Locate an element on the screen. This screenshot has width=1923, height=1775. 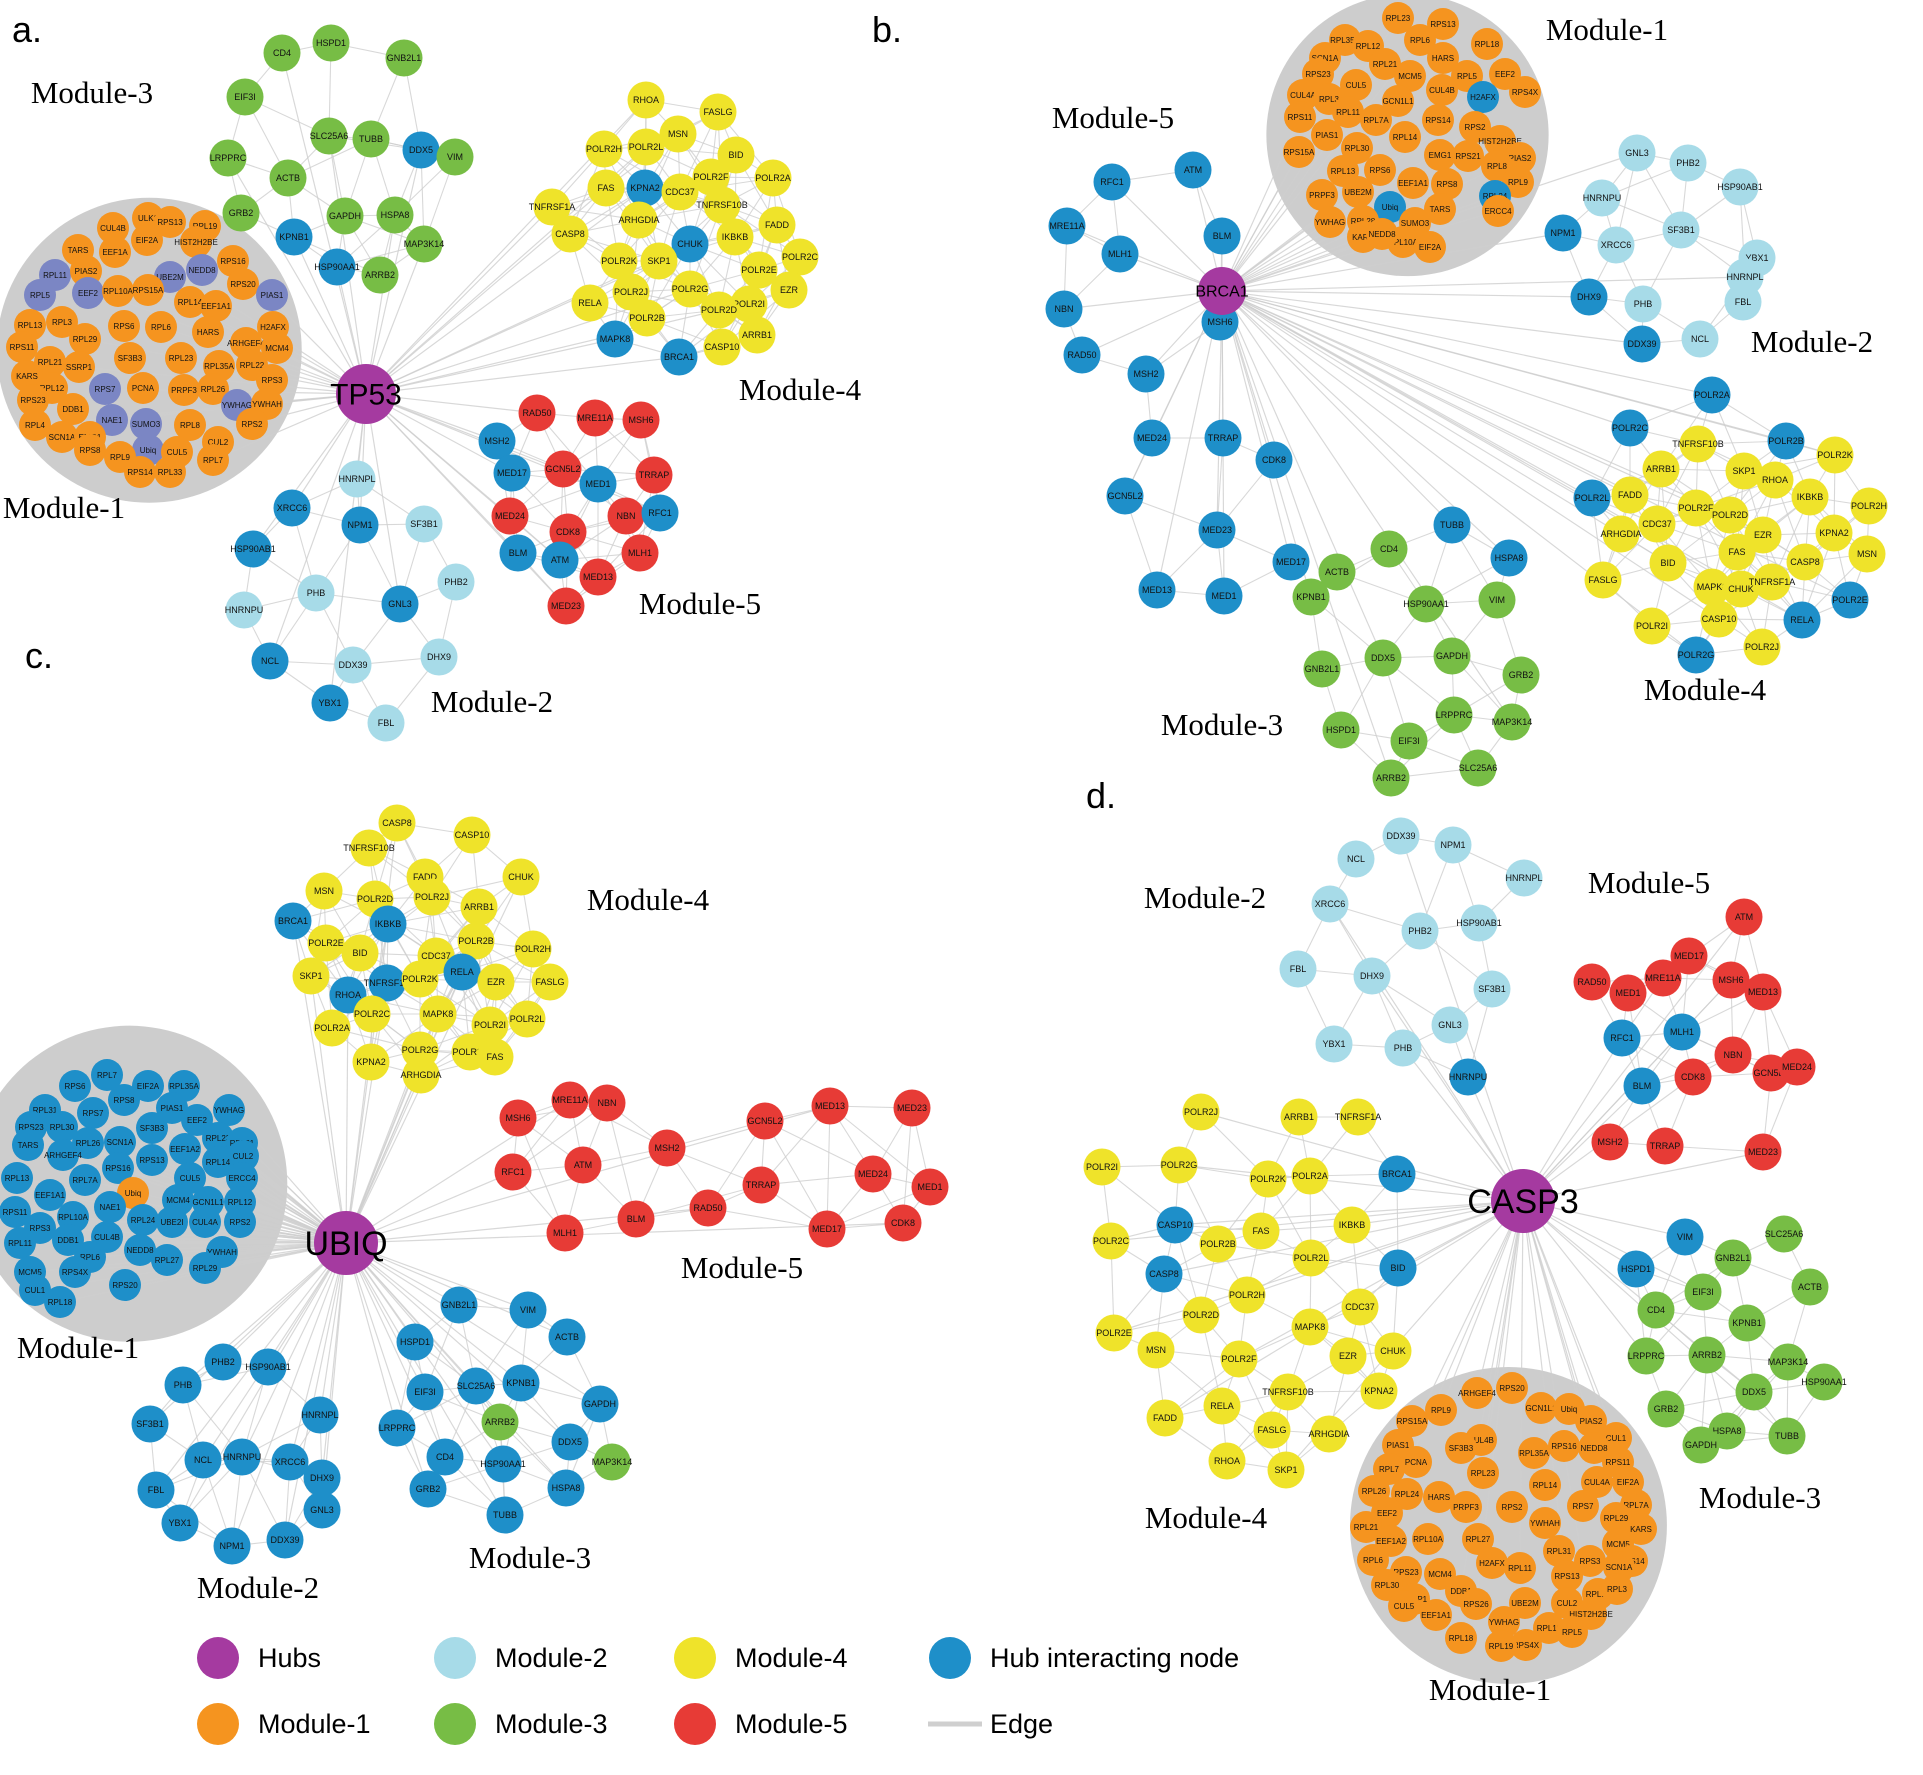
node-label: KPNA2 is located at coordinates (1379, 1391).